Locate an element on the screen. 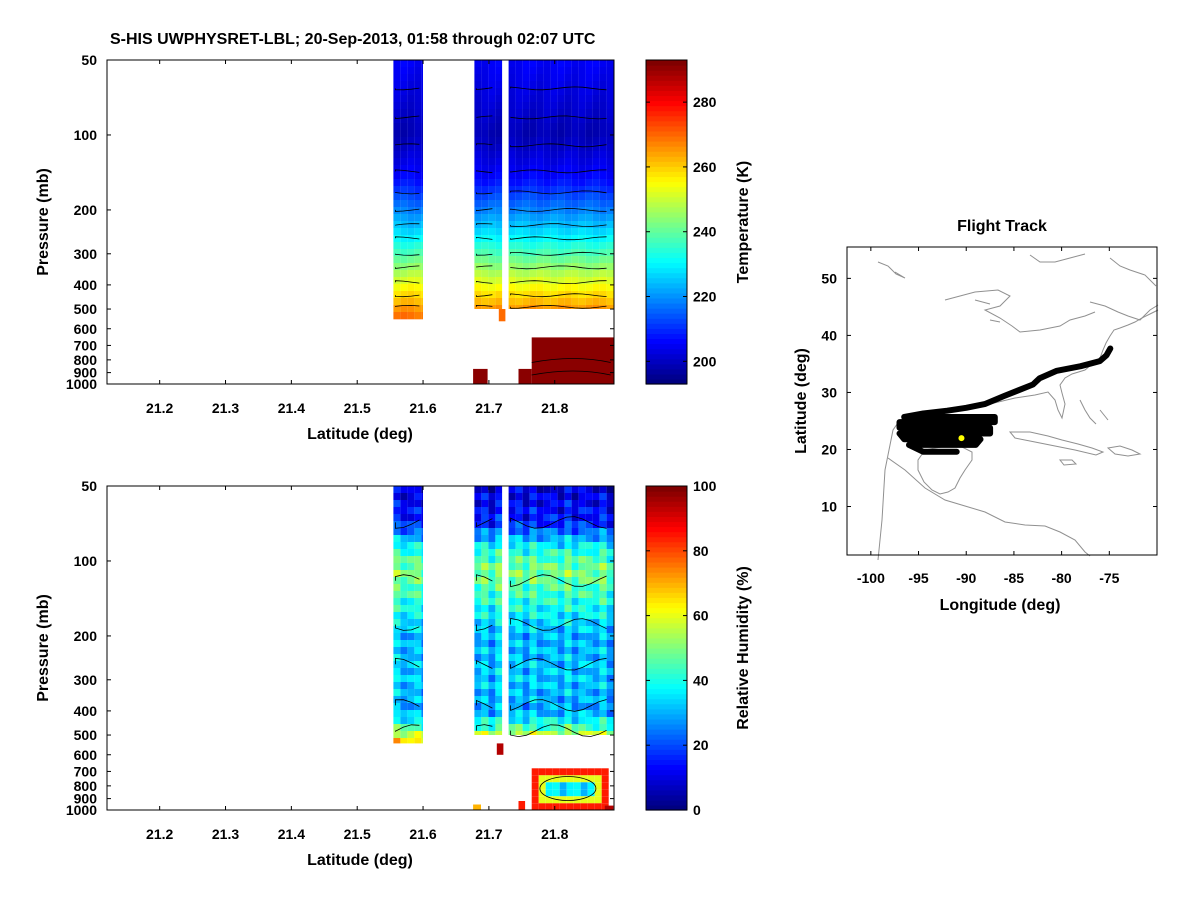 The image size is (1200, 900). y-tick-label: 700 is located at coordinates (86, 345).